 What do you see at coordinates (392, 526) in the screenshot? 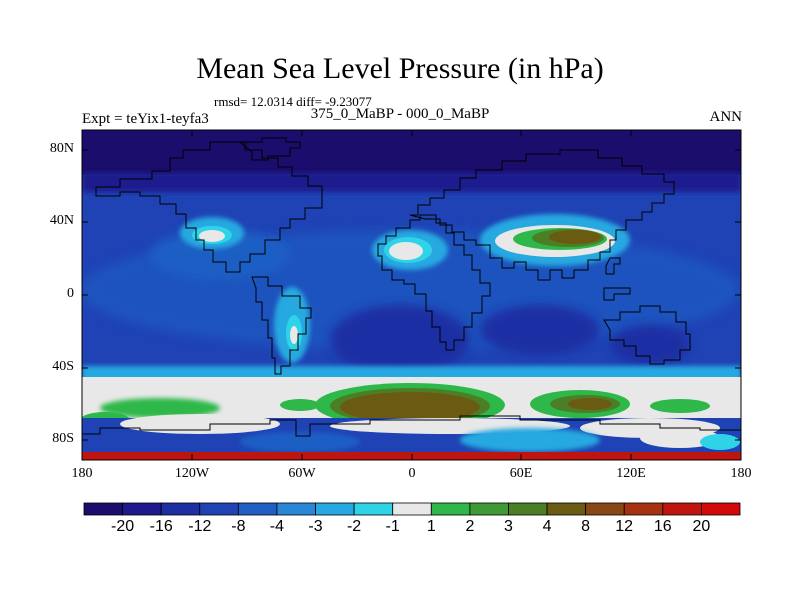
I see `colorbar-label: -1` at bounding box center [392, 526].